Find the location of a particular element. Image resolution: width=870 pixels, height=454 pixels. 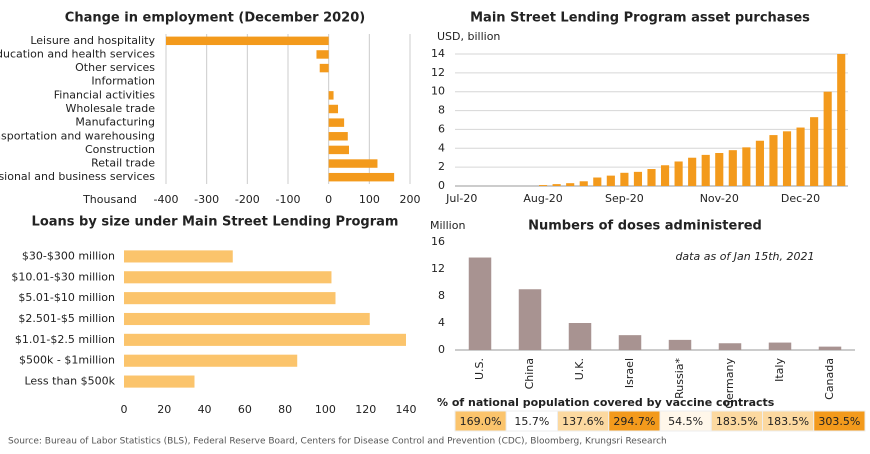

x-tick-label: Nov-20 is located at coordinates (719, 198).